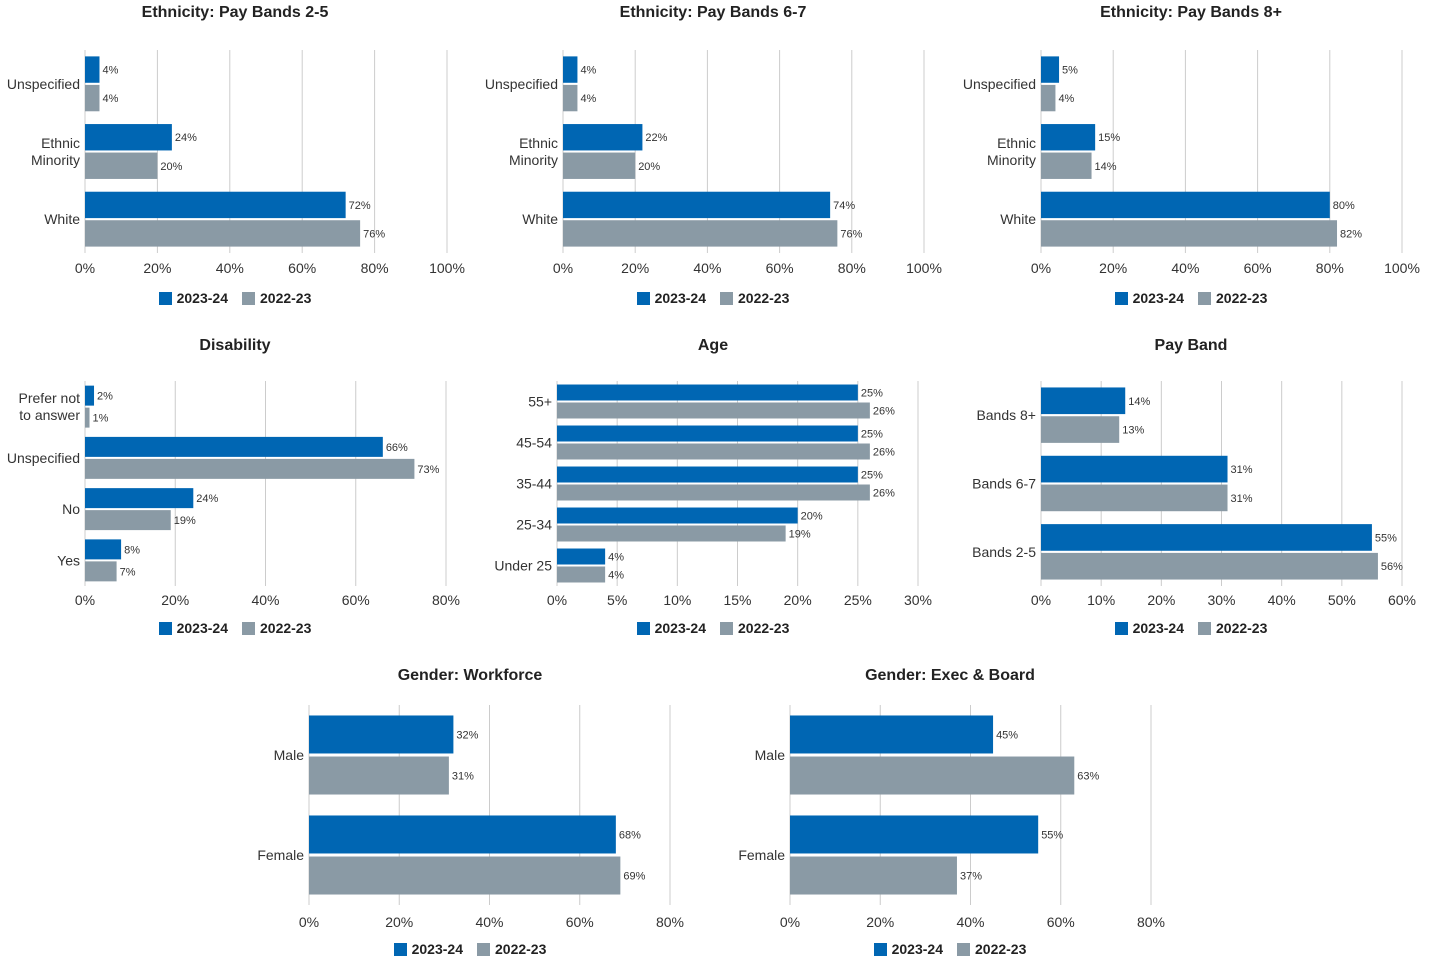  What do you see at coordinates (1402, 268) in the screenshot?
I see `x-tick-label: 100%` at bounding box center [1402, 268].